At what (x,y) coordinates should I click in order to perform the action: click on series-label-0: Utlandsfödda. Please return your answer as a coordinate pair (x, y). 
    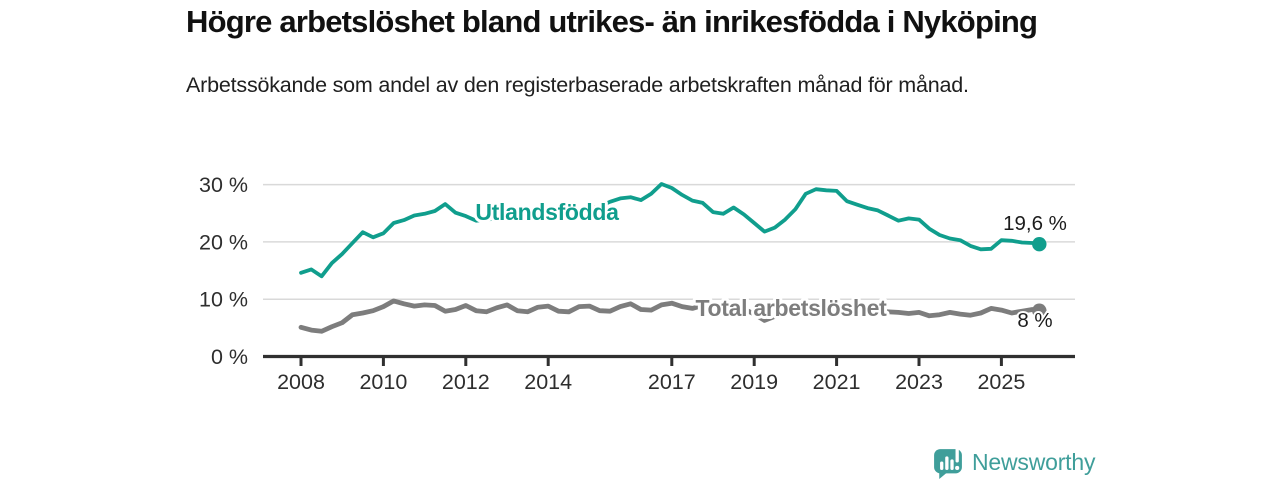
    Looking at the image, I should click on (547, 212).